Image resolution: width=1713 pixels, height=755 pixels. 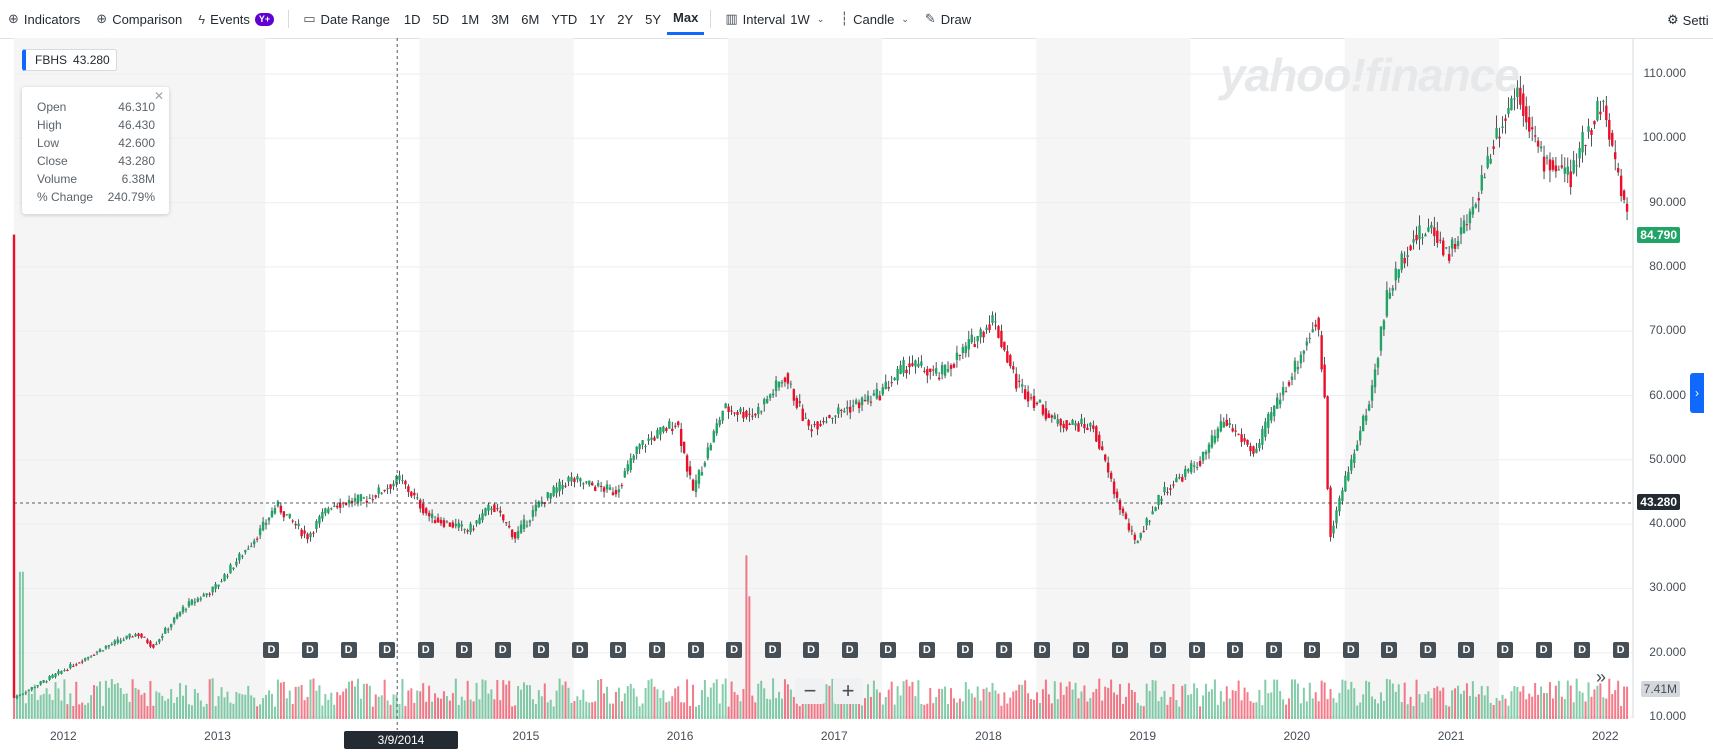 What do you see at coordinates (948, 19) in the screenshot?
I see `draw-button: ✎ Draw` at bounding box center [948, 19].